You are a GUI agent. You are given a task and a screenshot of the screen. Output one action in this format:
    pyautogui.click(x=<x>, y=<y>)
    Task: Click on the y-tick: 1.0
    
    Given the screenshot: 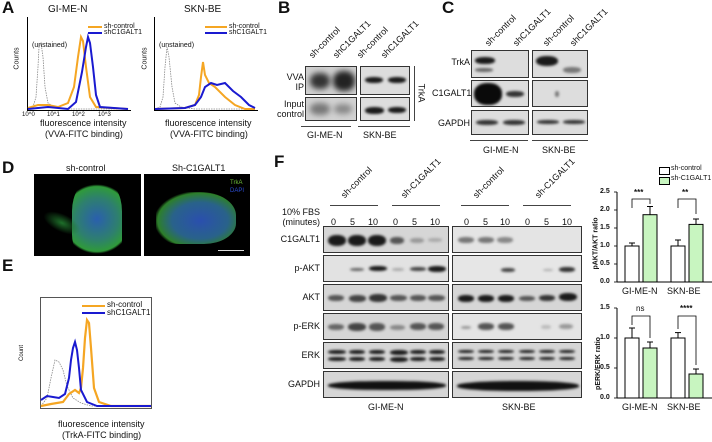 What is the action you would take?
    pyautogui.click(x=605, y=245)
    